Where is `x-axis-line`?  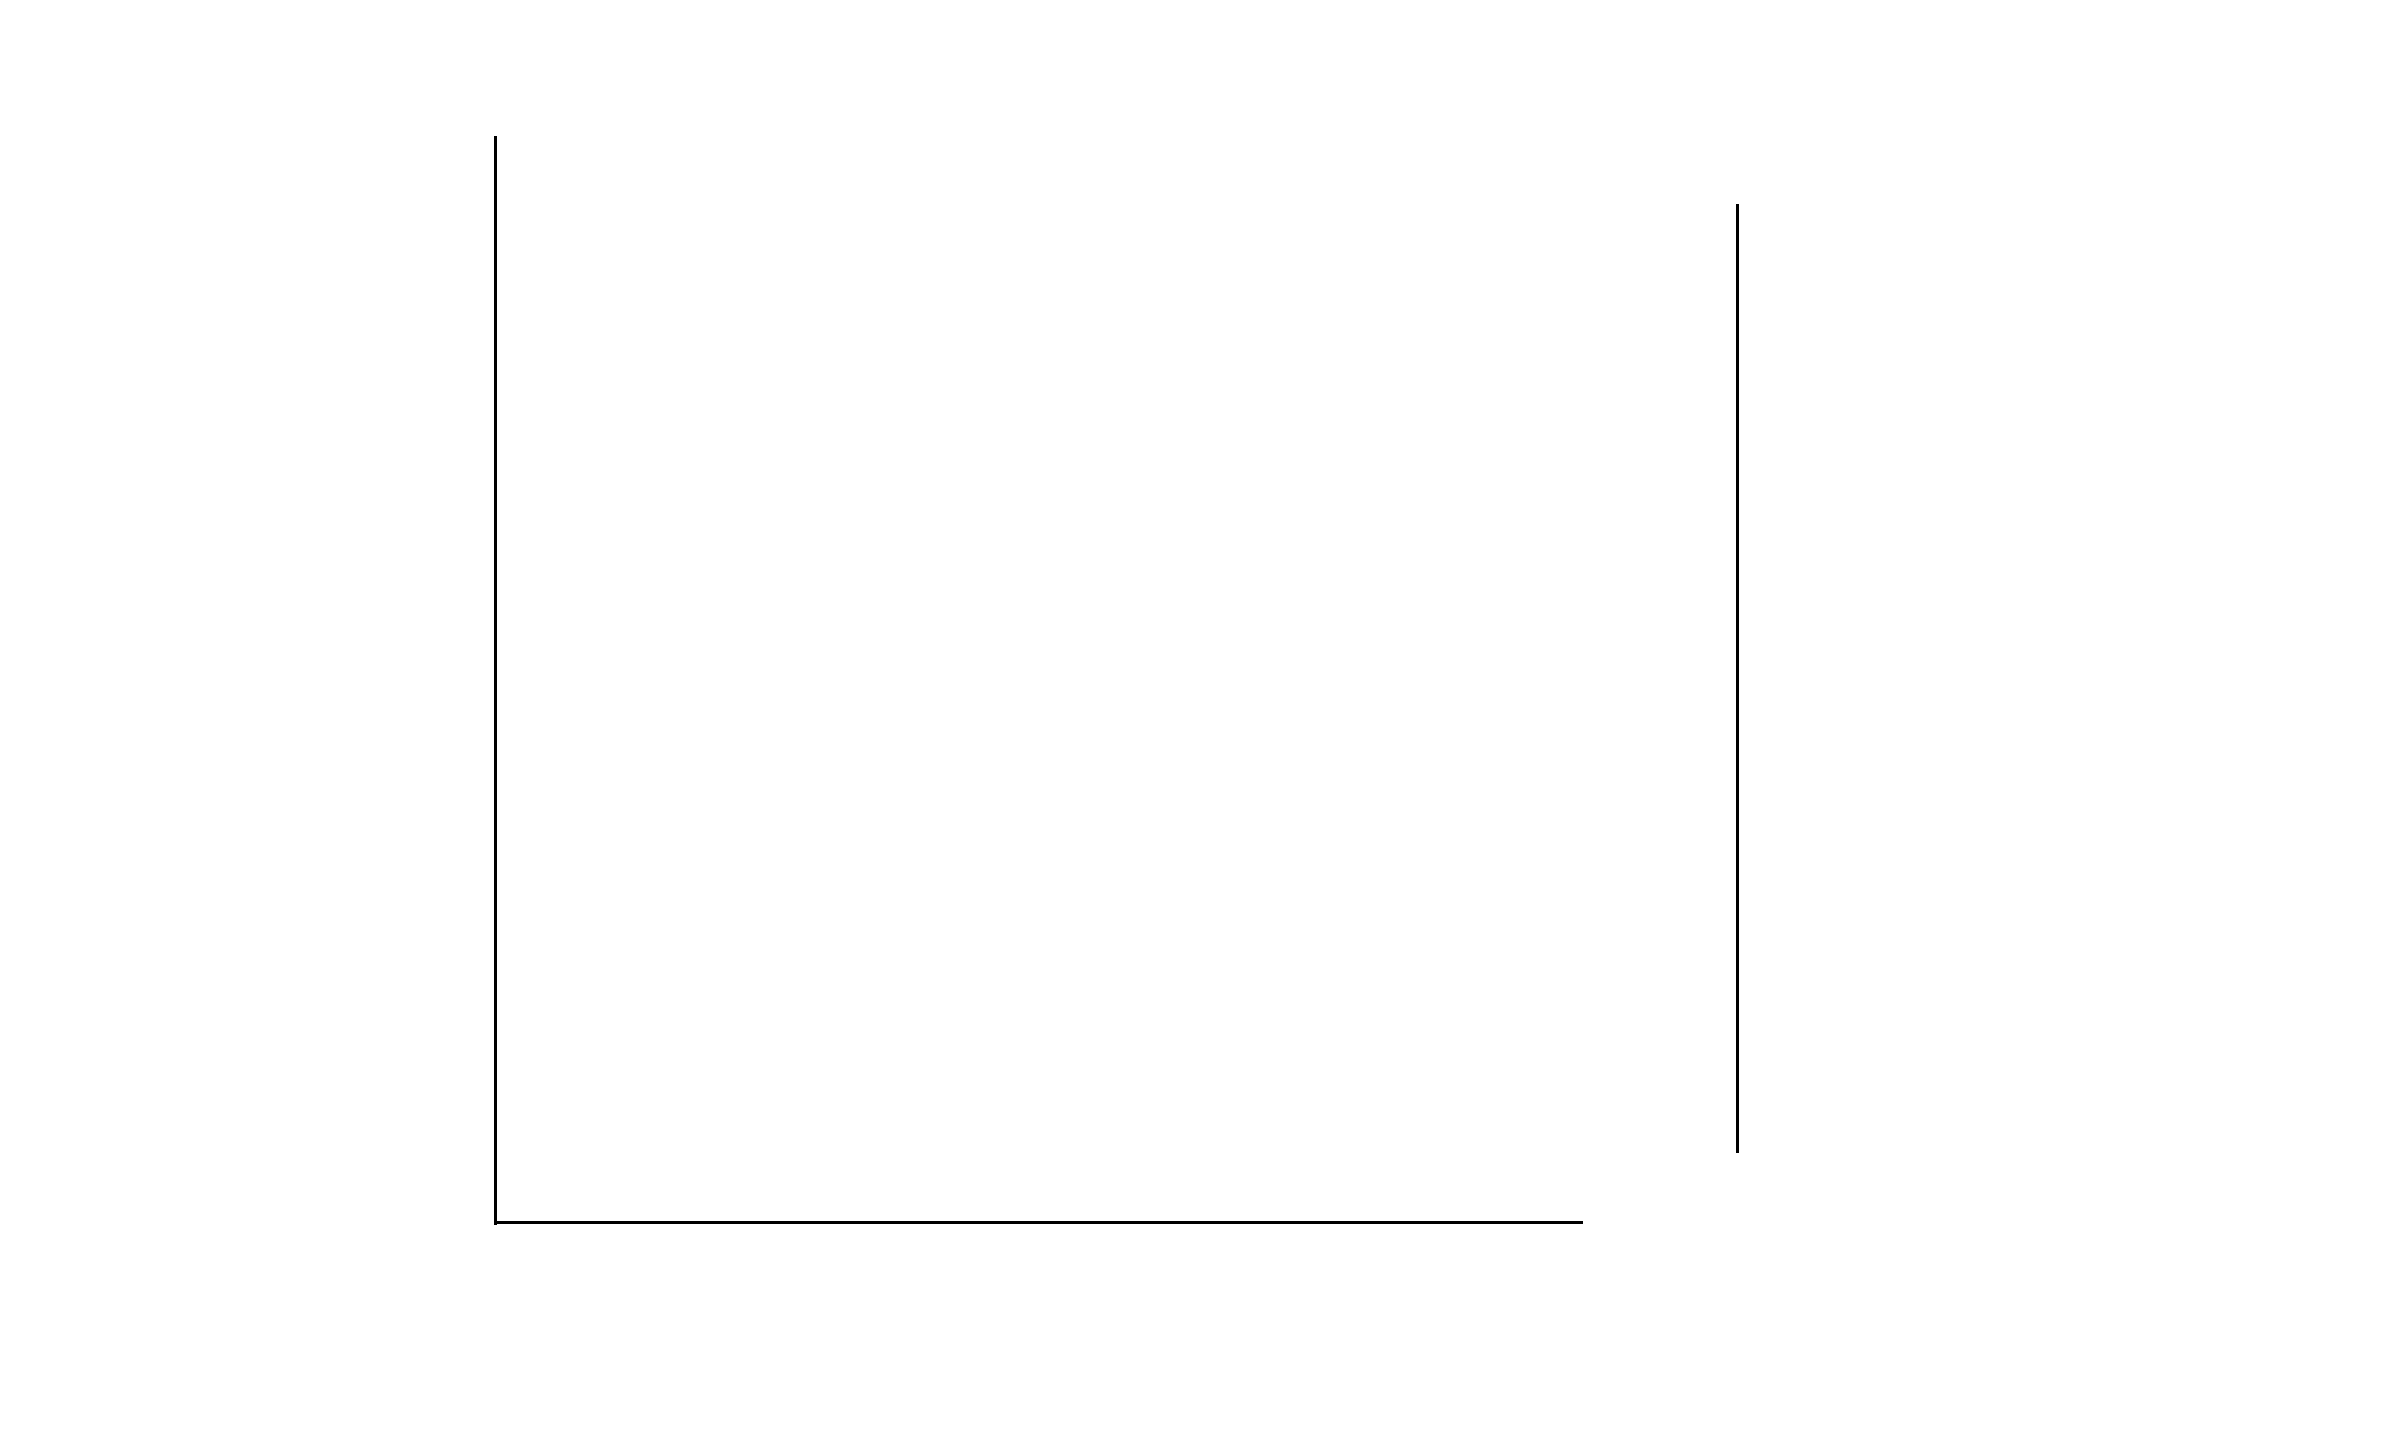 x-axis-line is located at coordinates (1038, 1222).